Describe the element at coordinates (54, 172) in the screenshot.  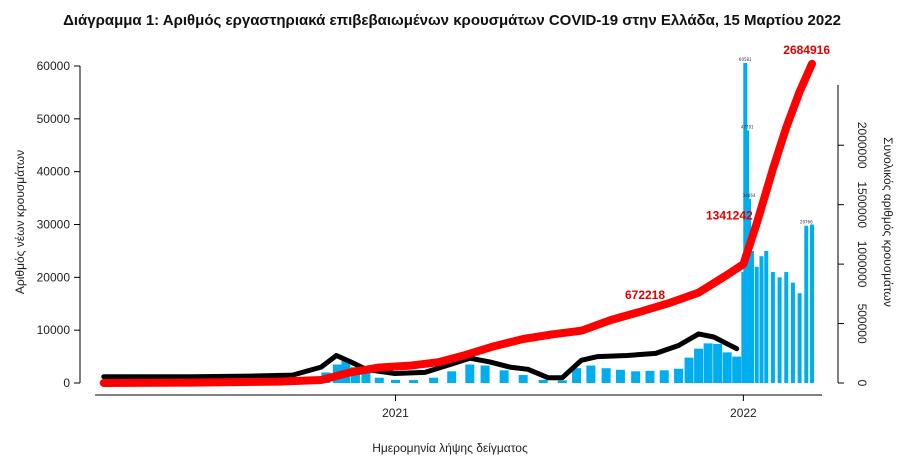
I see `y-tick-label: 40000` at that location.